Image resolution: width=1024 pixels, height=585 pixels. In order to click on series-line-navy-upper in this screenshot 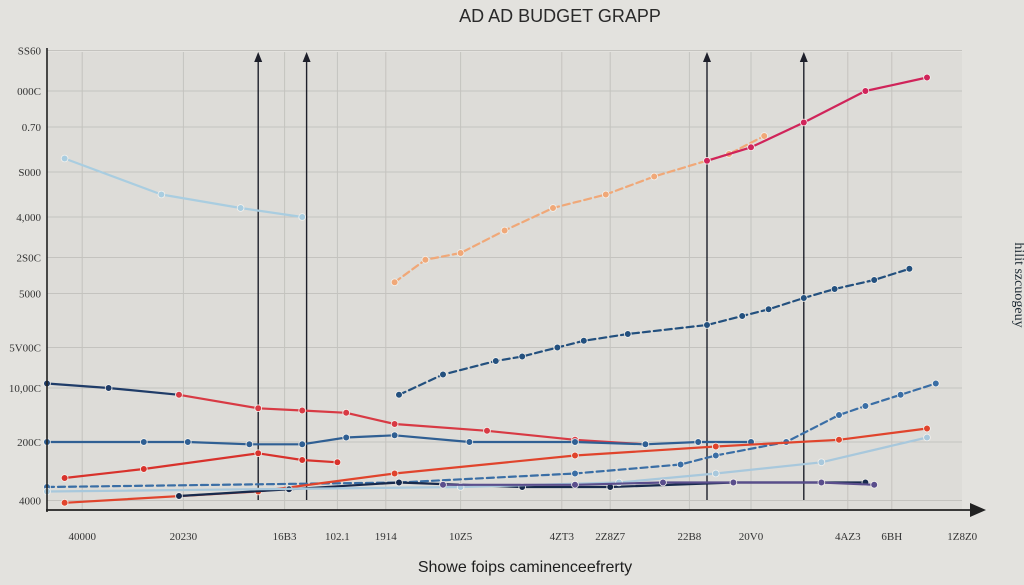, I will do `click(654, 331)`.